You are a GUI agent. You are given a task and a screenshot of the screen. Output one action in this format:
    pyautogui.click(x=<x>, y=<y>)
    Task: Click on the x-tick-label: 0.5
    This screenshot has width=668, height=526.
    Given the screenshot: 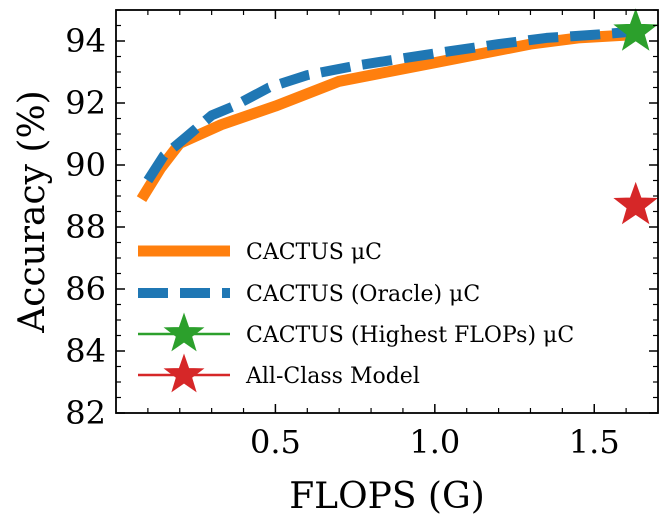 What is the action you would take?
    pyautogui.click(x=275, y=442)
    